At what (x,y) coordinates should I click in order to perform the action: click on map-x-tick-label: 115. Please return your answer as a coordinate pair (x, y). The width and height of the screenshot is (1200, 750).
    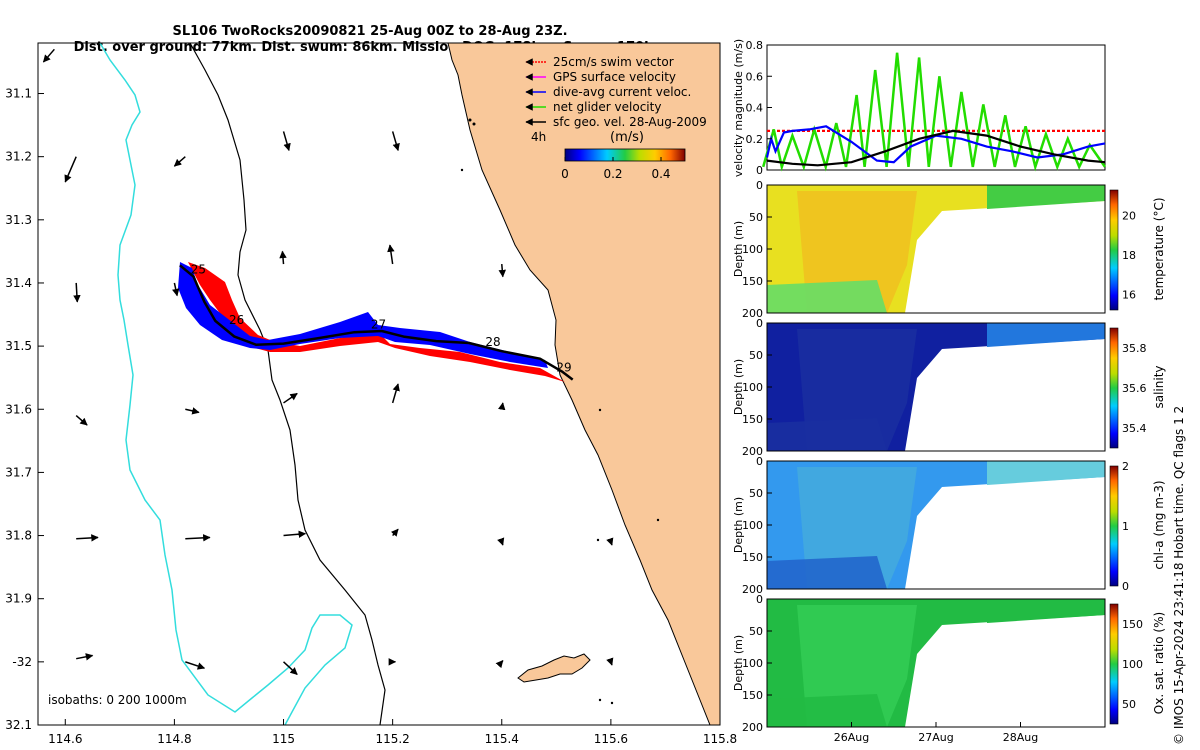
    Looking at the image, I should click on (283, 739).